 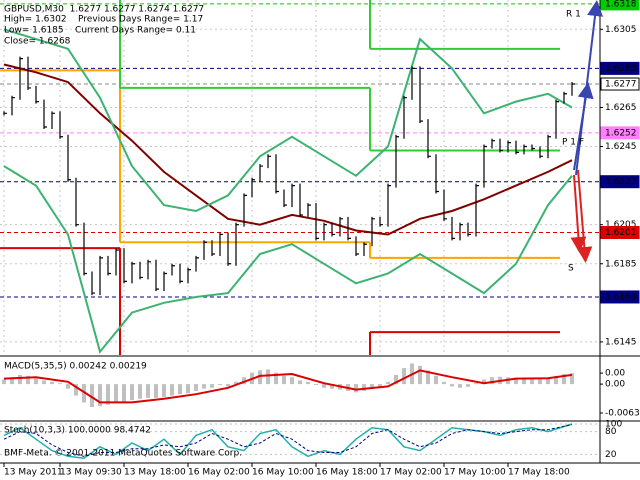 I want to click on stoch-tick-label: 20, so click(x=611, y=455).